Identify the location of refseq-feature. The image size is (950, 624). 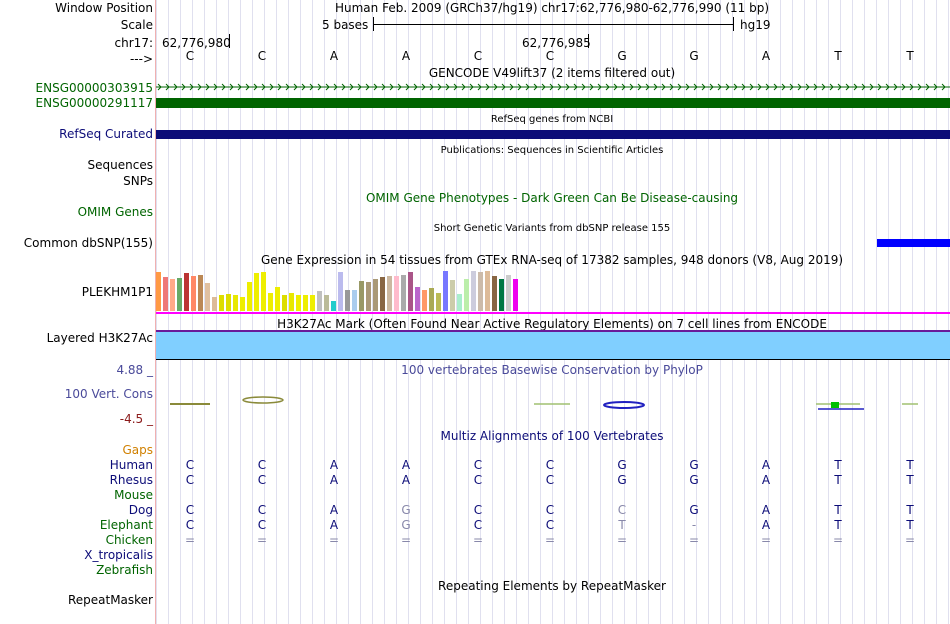
(553, 134).